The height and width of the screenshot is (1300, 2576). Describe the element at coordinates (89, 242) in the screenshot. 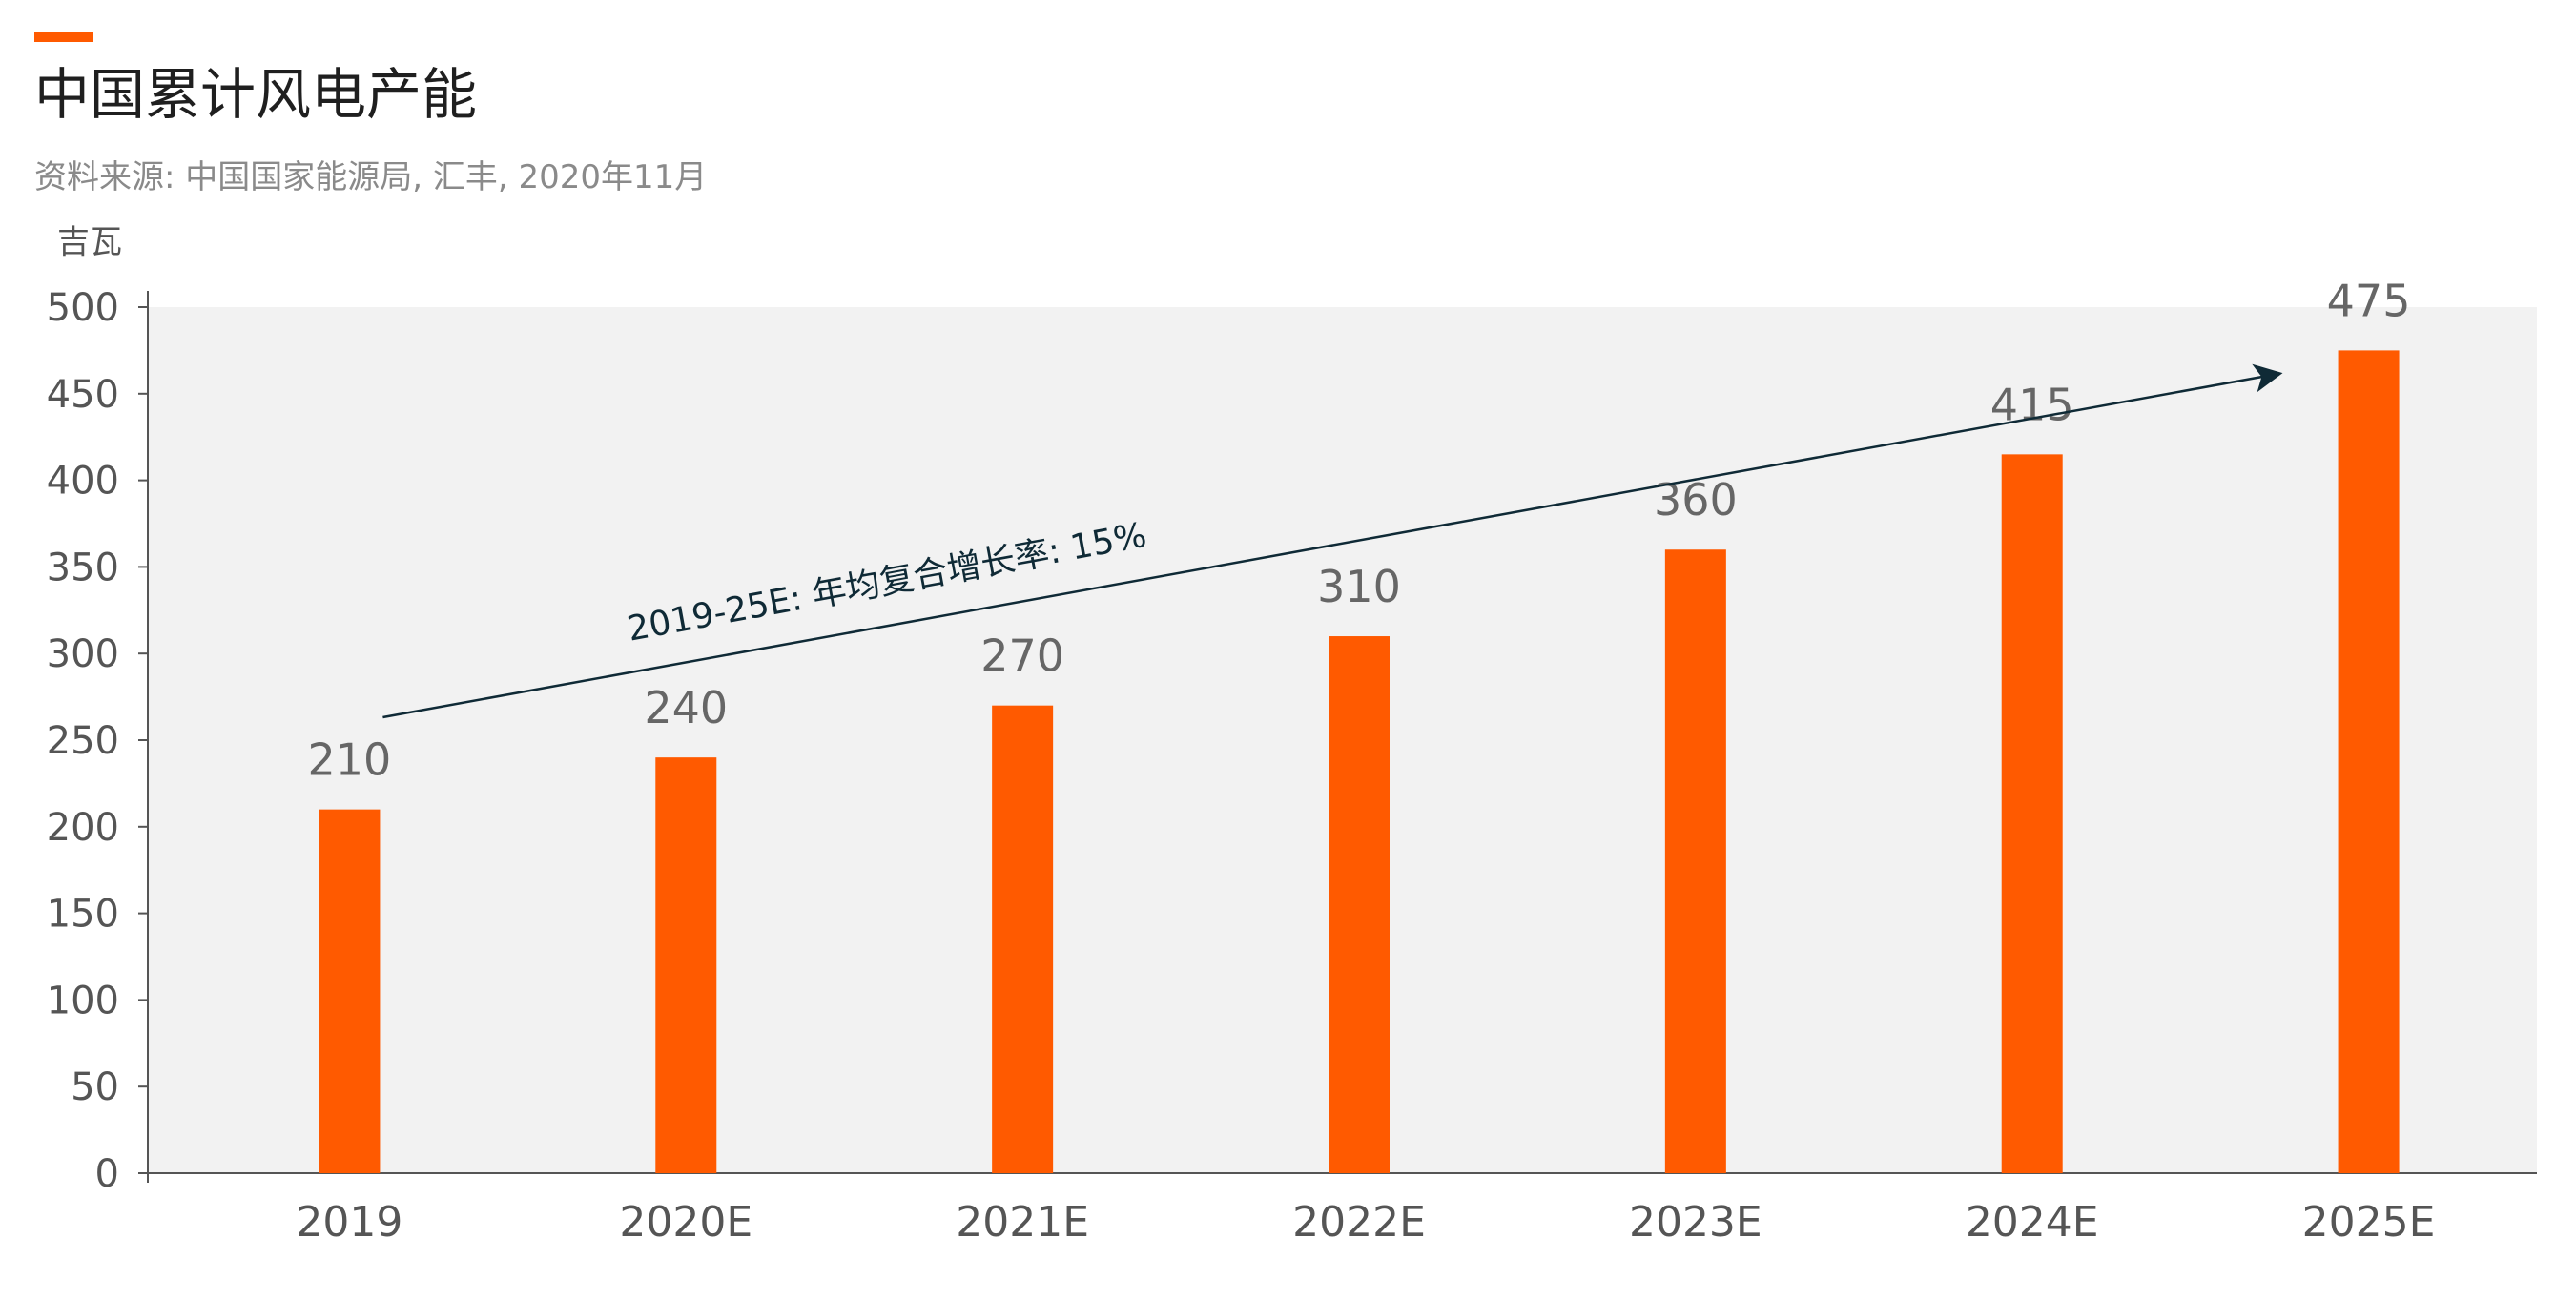

I see `y-axis-unit-label: 吉瓦` at that location.